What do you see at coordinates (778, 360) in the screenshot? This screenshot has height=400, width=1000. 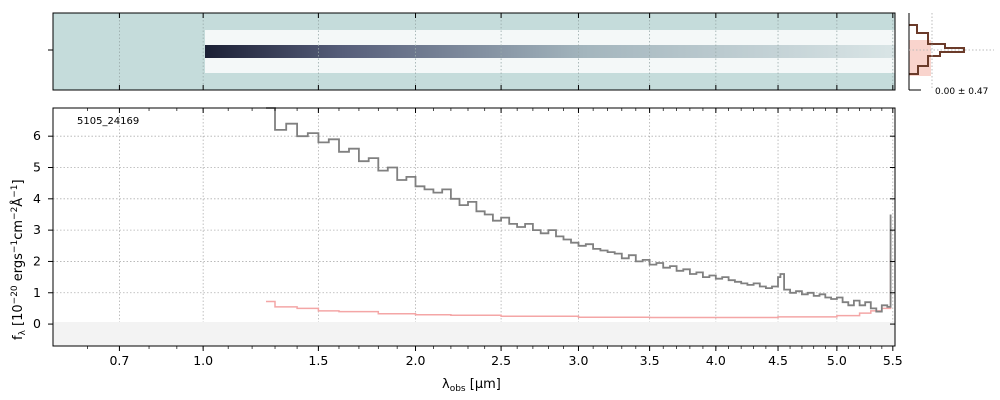 I see `x-tick-label: 4.5` at bounding box center [778, 360].